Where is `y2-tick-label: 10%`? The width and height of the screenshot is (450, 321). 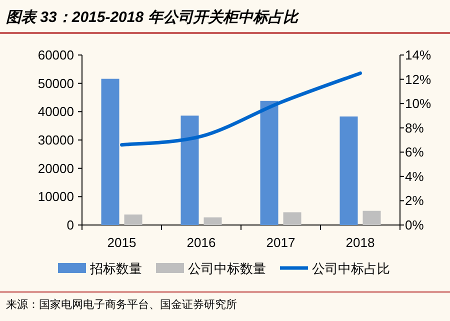
y2-tick-label: 10% is located at coordinates (418, 104).